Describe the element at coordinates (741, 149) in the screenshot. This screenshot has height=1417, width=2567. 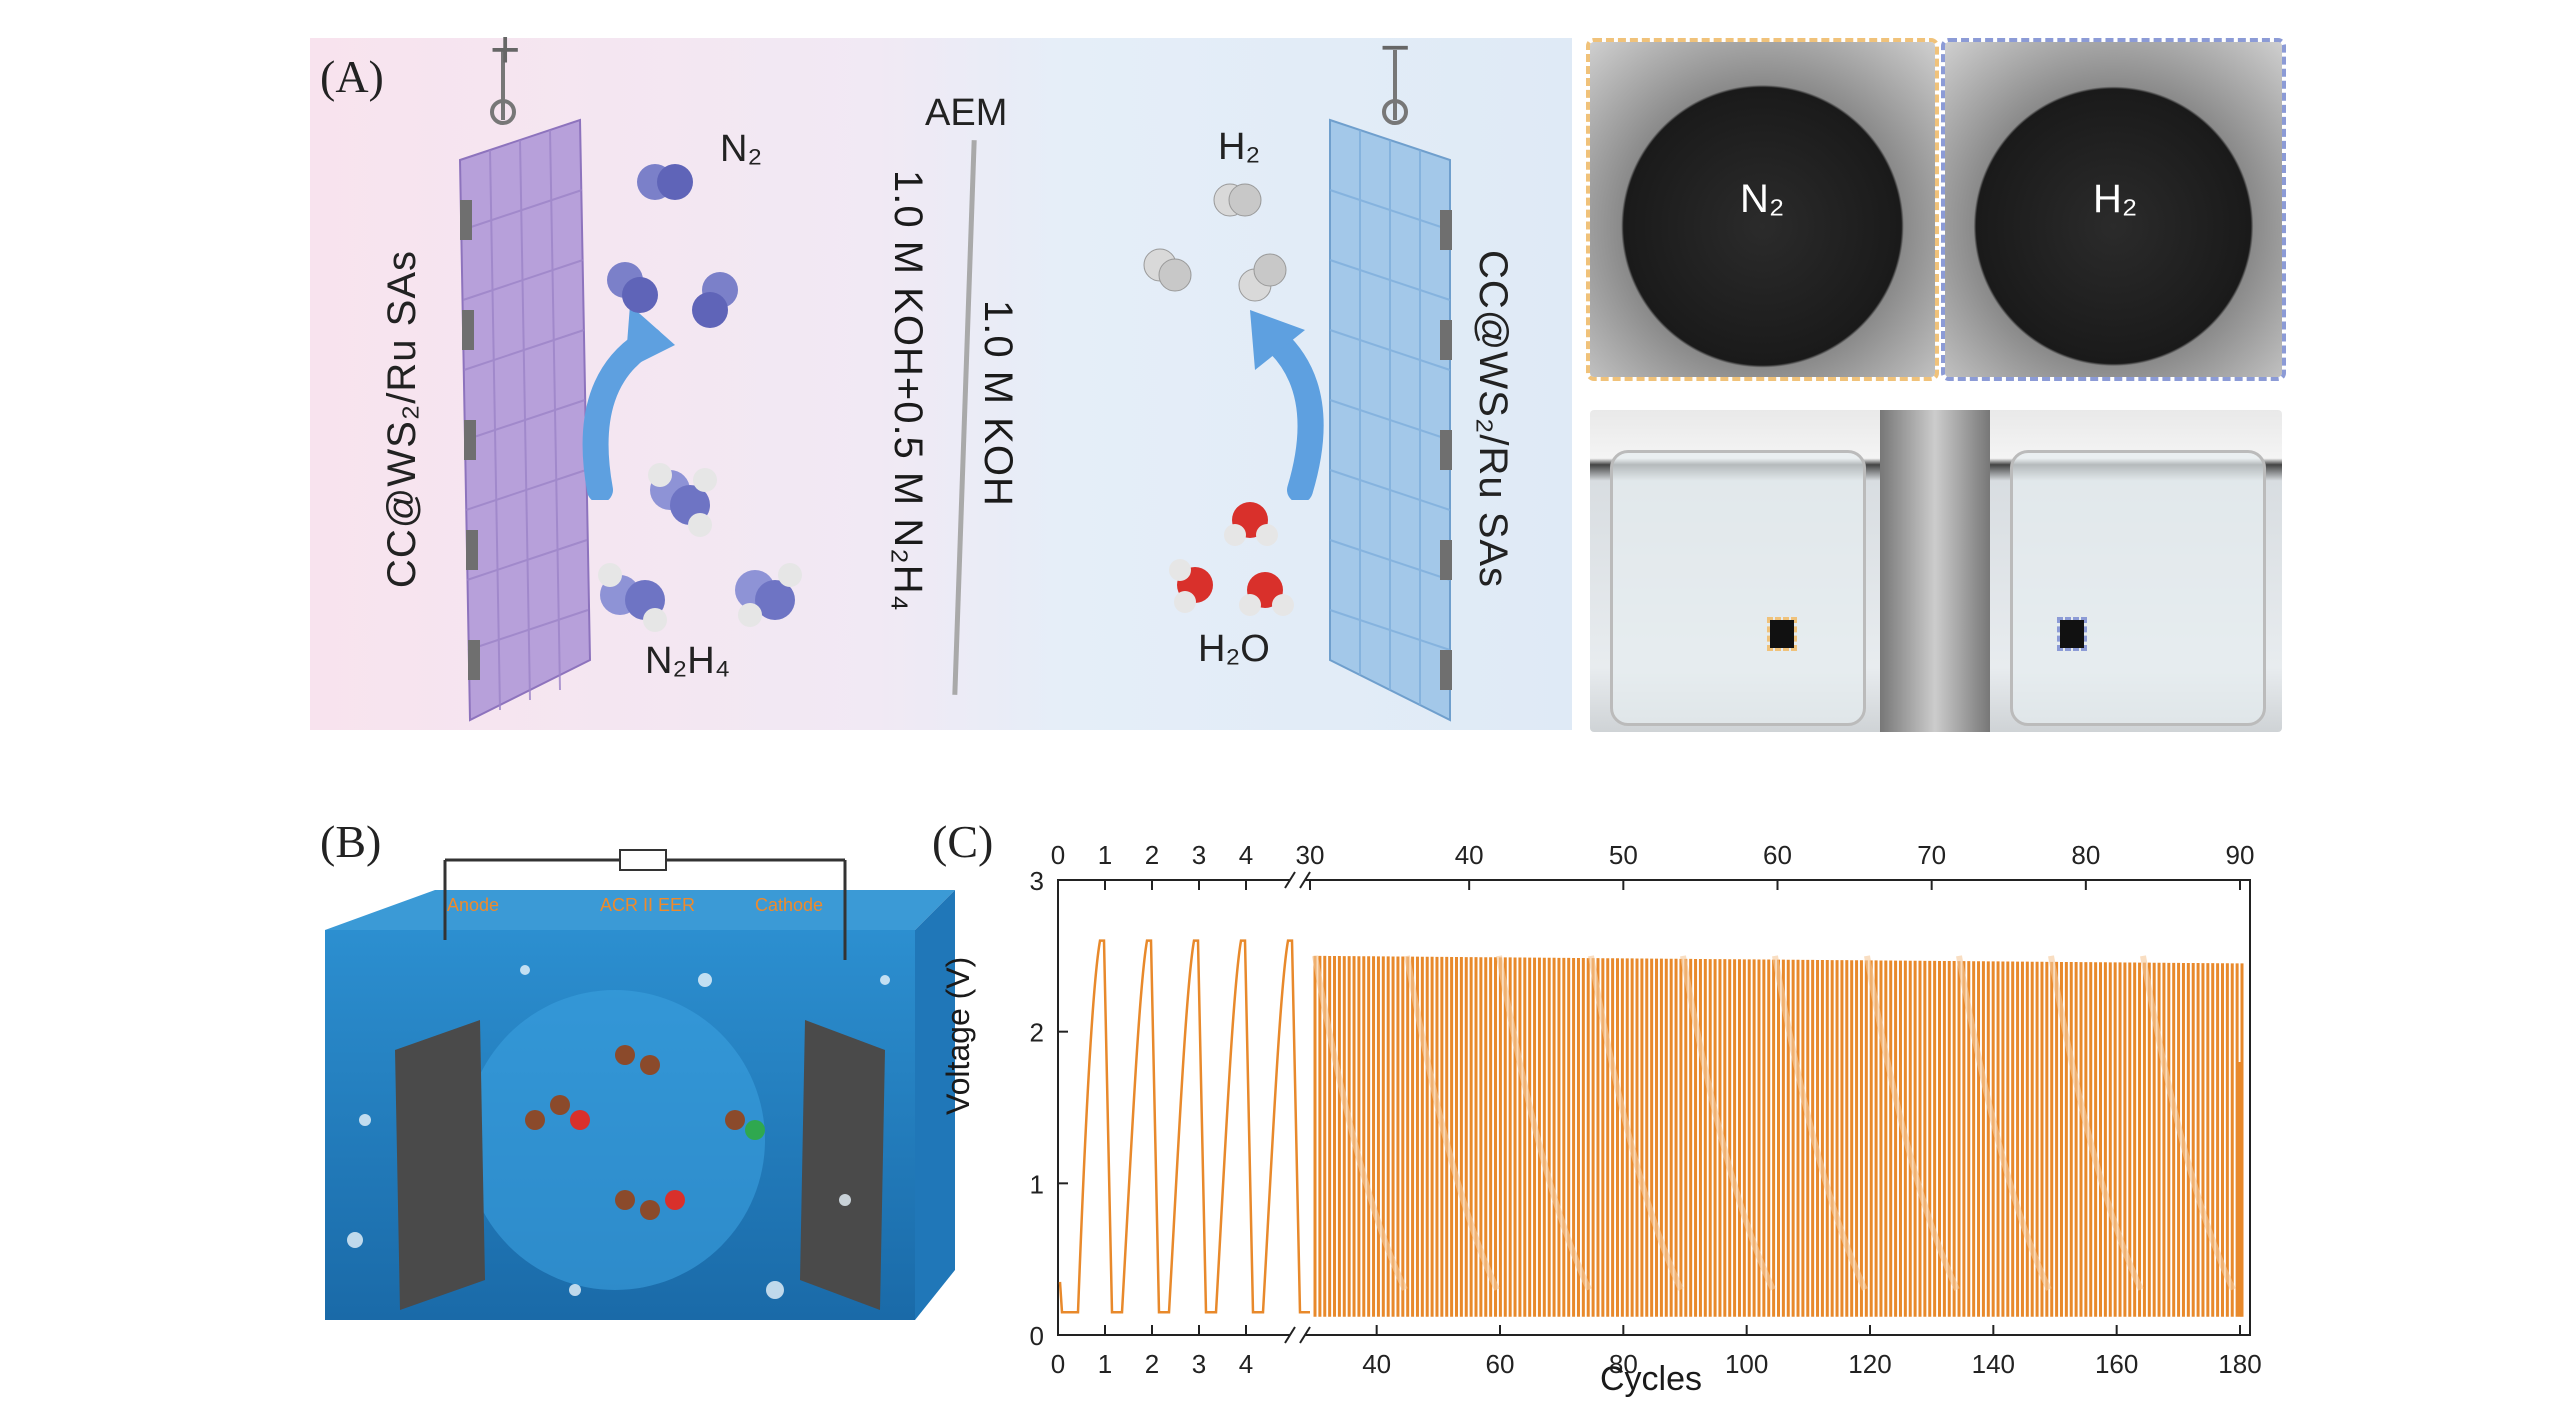
I see `n2-label: N₂` at that location.